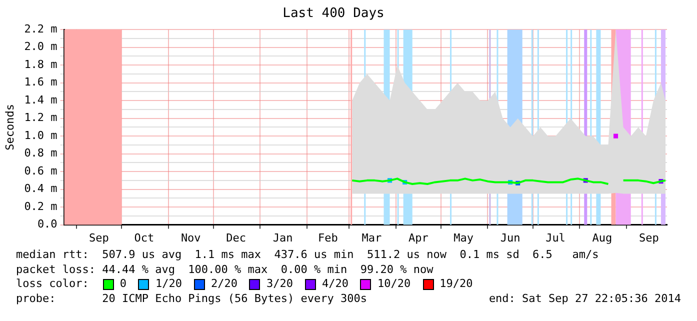 This screenshot has width=697, height=321. I want to click on x-tick-label: Dec, so click(236, 237).